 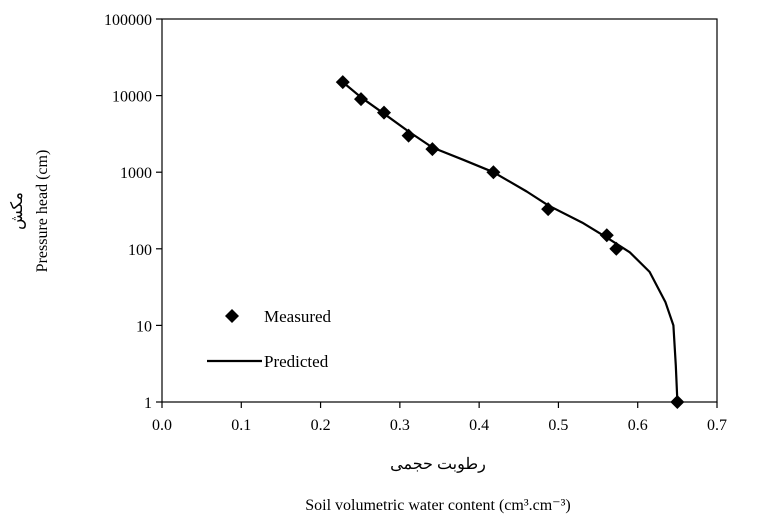 I want to click on x-tick-label: 0.0, so click(x=162, y=425).